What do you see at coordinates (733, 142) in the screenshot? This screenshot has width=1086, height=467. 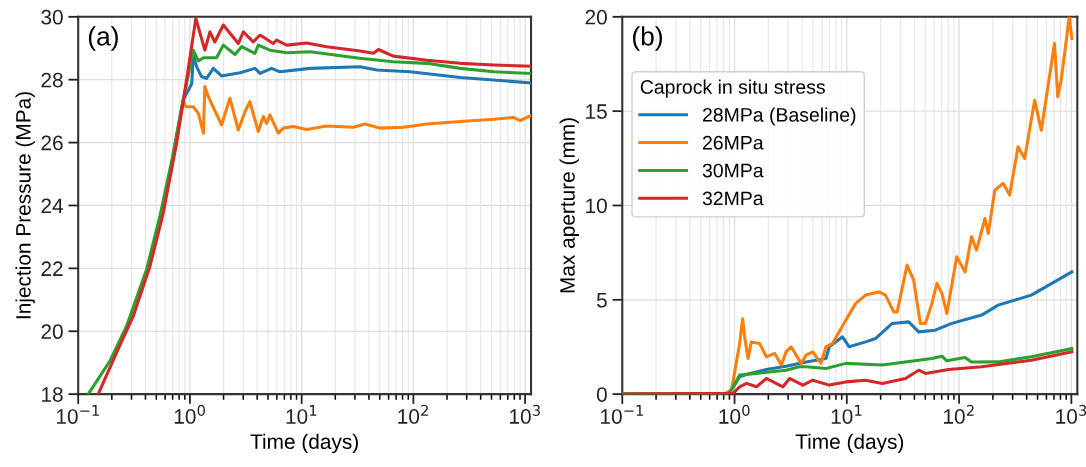 I see `legend-label: 26MPa` at bounding box center [733, 142].